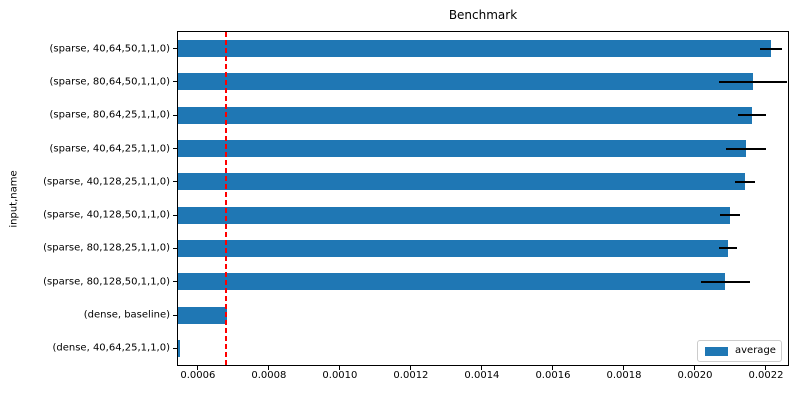 Image resolution: width=800 pixels, height=400 pixels. I want to click on x-tick-label: 0.0014, so click(482, 375).